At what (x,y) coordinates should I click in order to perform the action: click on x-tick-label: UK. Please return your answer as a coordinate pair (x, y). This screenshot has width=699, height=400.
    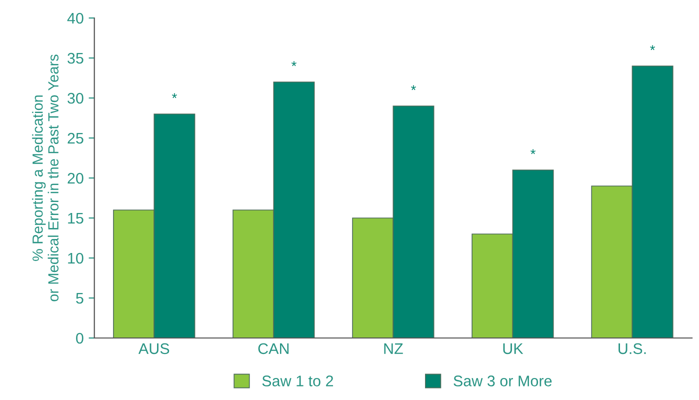
    Looking at the image, I should click on (513, 348).